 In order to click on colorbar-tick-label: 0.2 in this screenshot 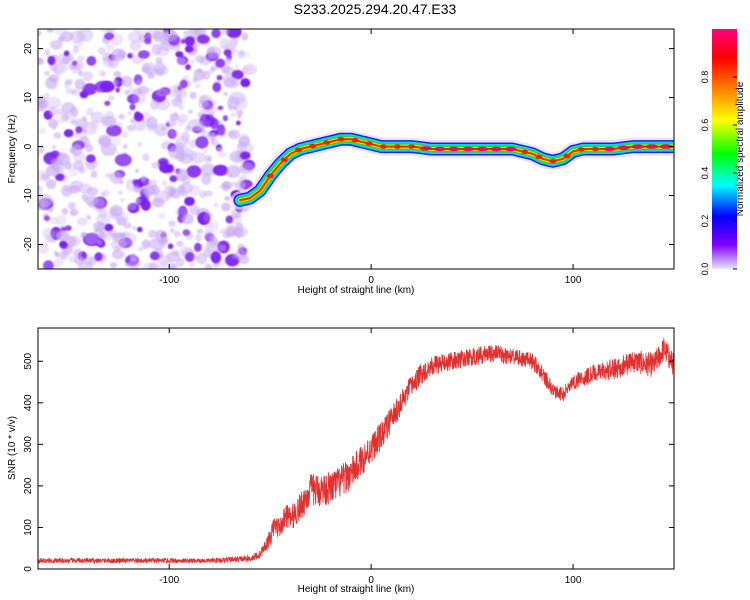, I will do `click(705, 221)`.